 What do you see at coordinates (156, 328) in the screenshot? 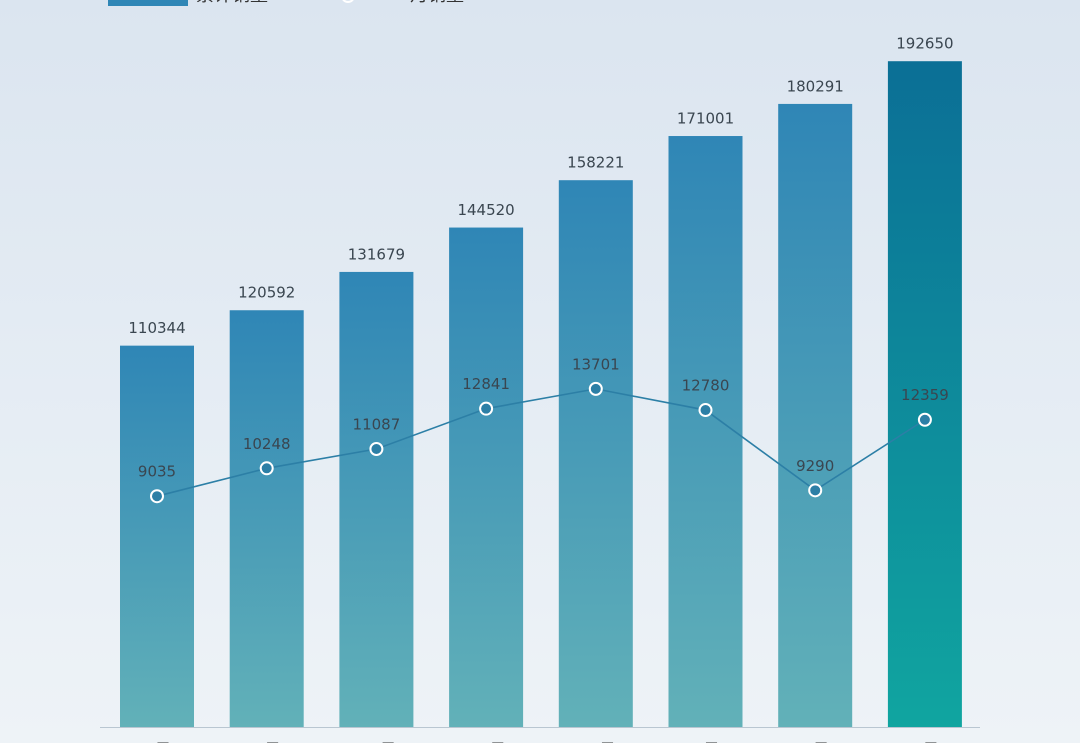
I see `bar-value-label: 110344` at bounding box center [156, 328].